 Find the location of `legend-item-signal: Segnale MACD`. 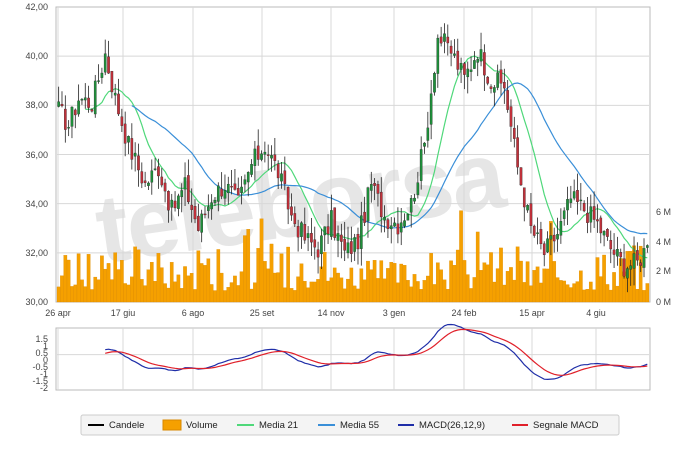

legend-item-signal: Segnale MACD is located at coordinates (555, 425).